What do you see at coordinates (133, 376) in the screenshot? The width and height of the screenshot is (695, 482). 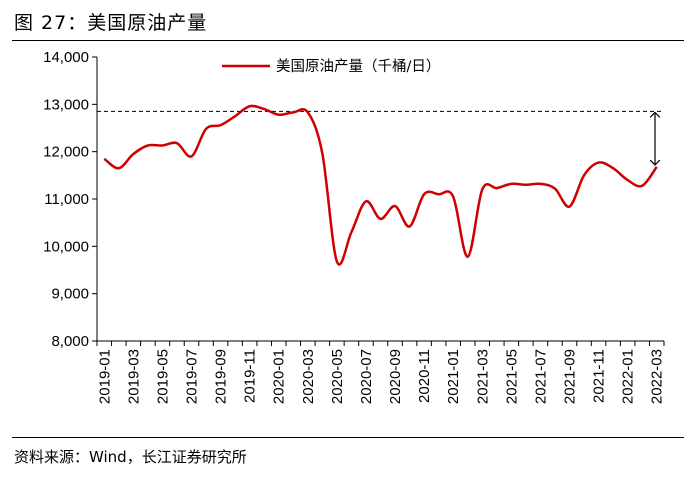 I see `x-tick-label: 2019-03` at bounding box center [133, 376].